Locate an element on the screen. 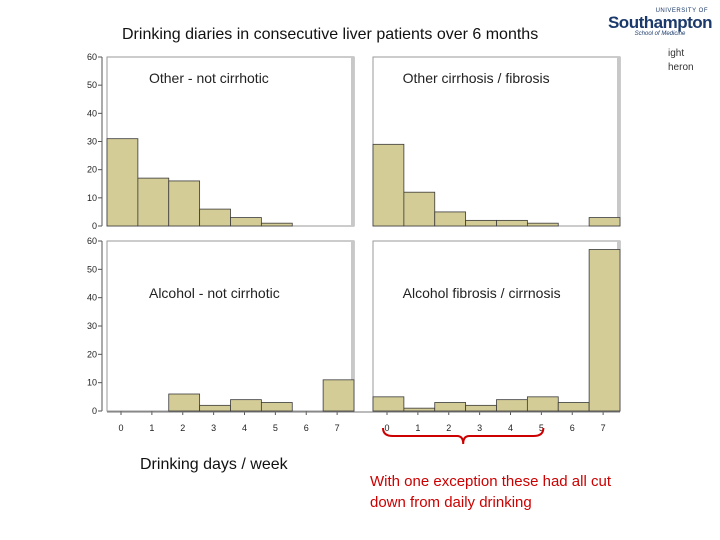  panel-3: Alcohol - not cirrhotic is located at coordinates (230, 326).